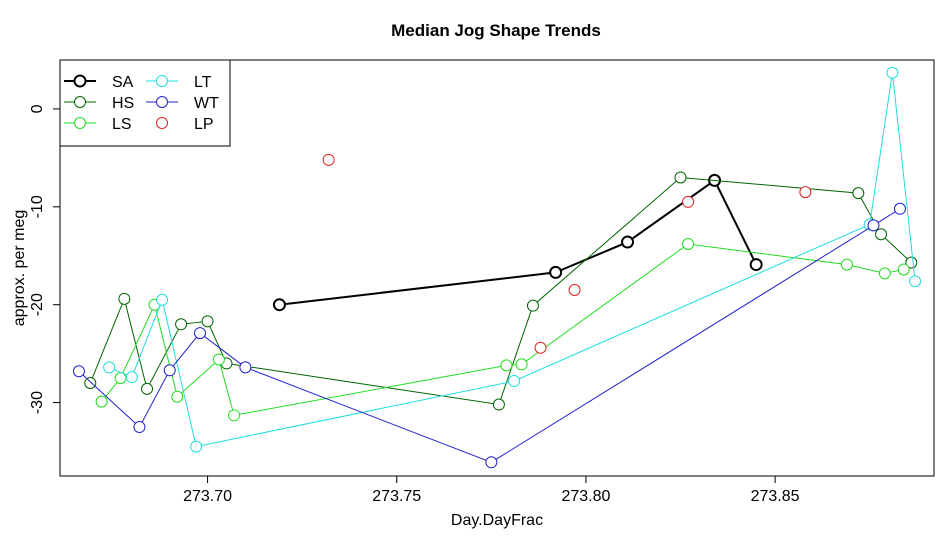 The image size is (950, 550). I want to click on series-sa, so click(517, 242).